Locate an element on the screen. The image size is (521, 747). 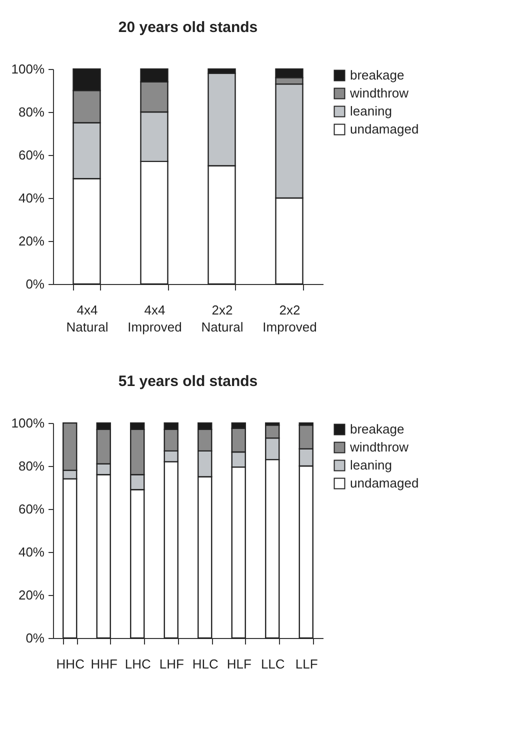
chart-title: 51 years old stands is located at coordinates (188, 381).